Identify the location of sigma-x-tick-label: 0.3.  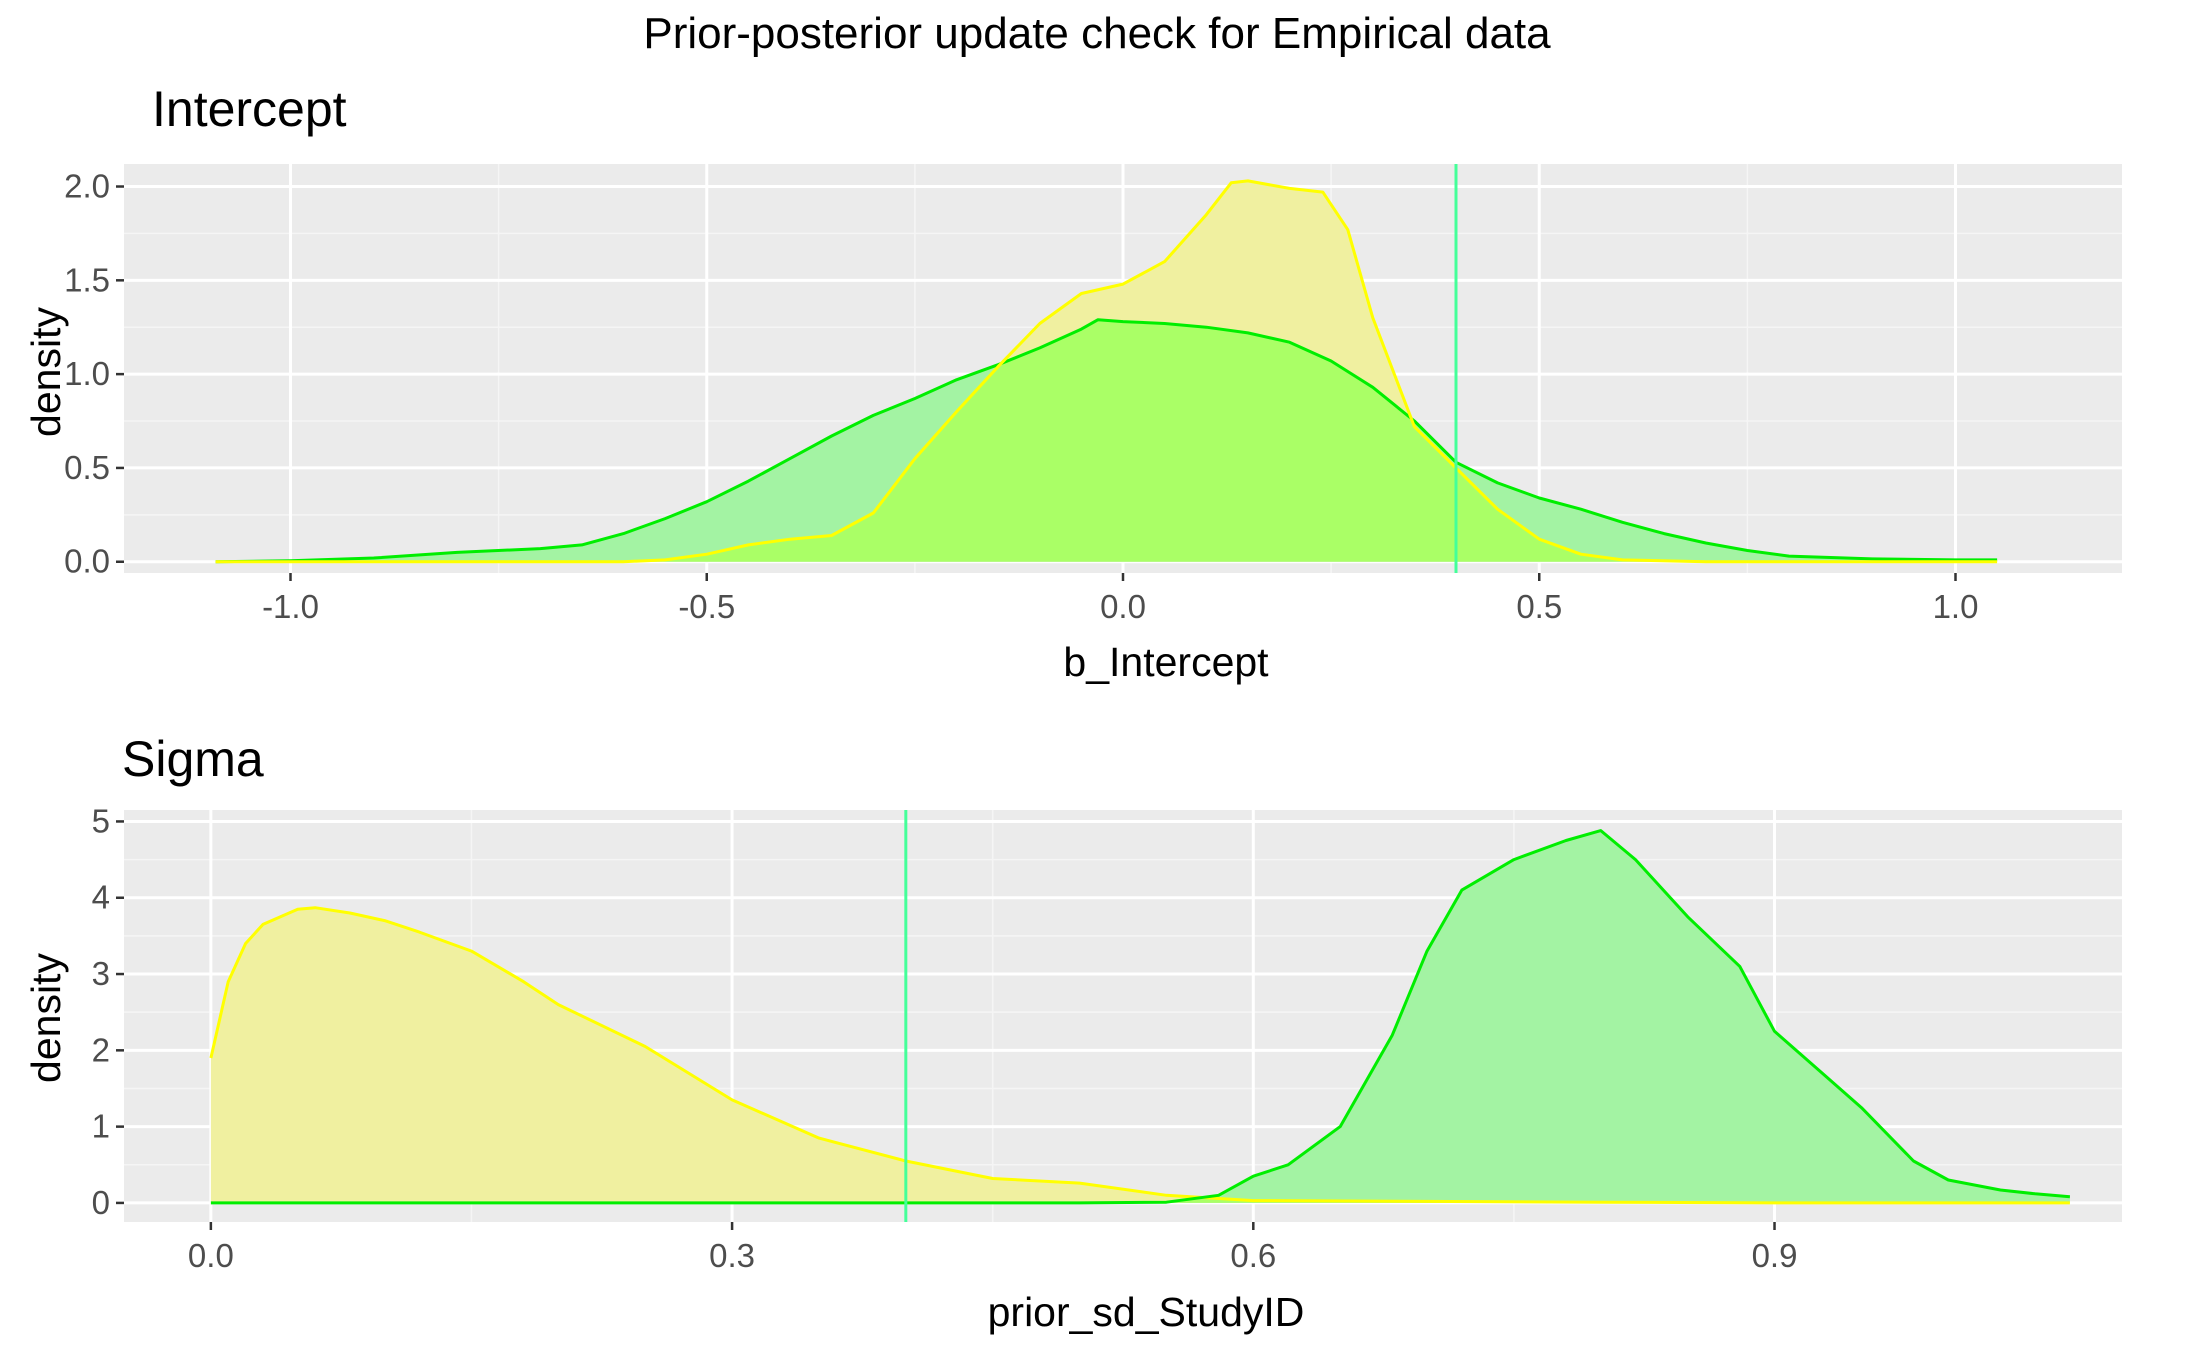
(732, 1255).